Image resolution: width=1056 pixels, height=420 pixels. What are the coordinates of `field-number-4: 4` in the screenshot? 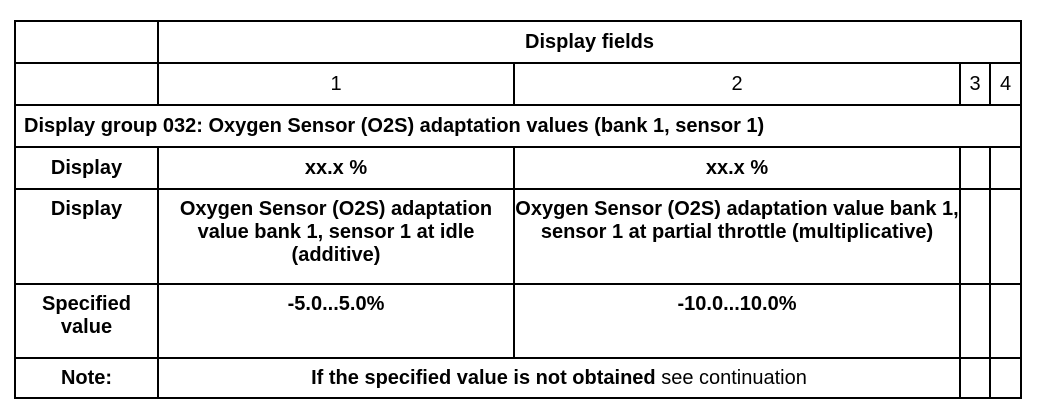 It's located at (1005, 84).